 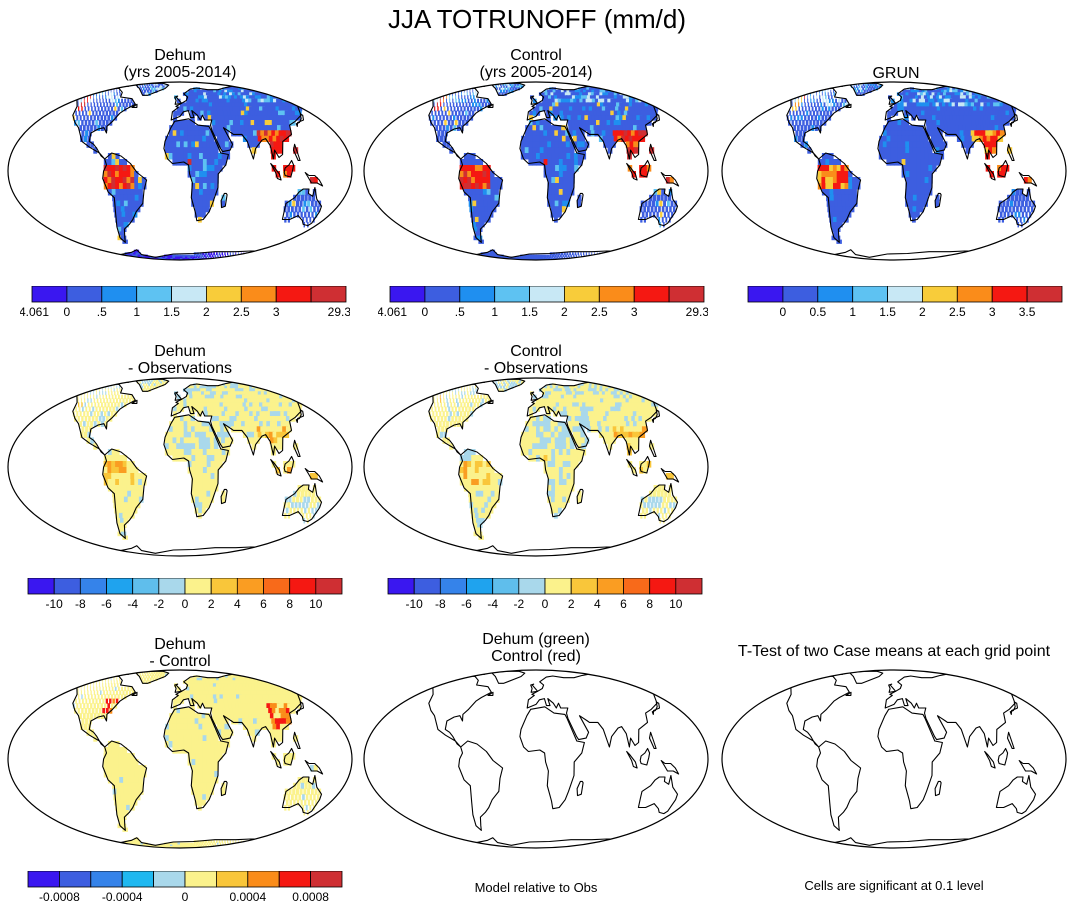 What do you see at coordinates (440, 604) in the screenshot?
I see `colorbar-label: -8` at bounding box center [440, 604].